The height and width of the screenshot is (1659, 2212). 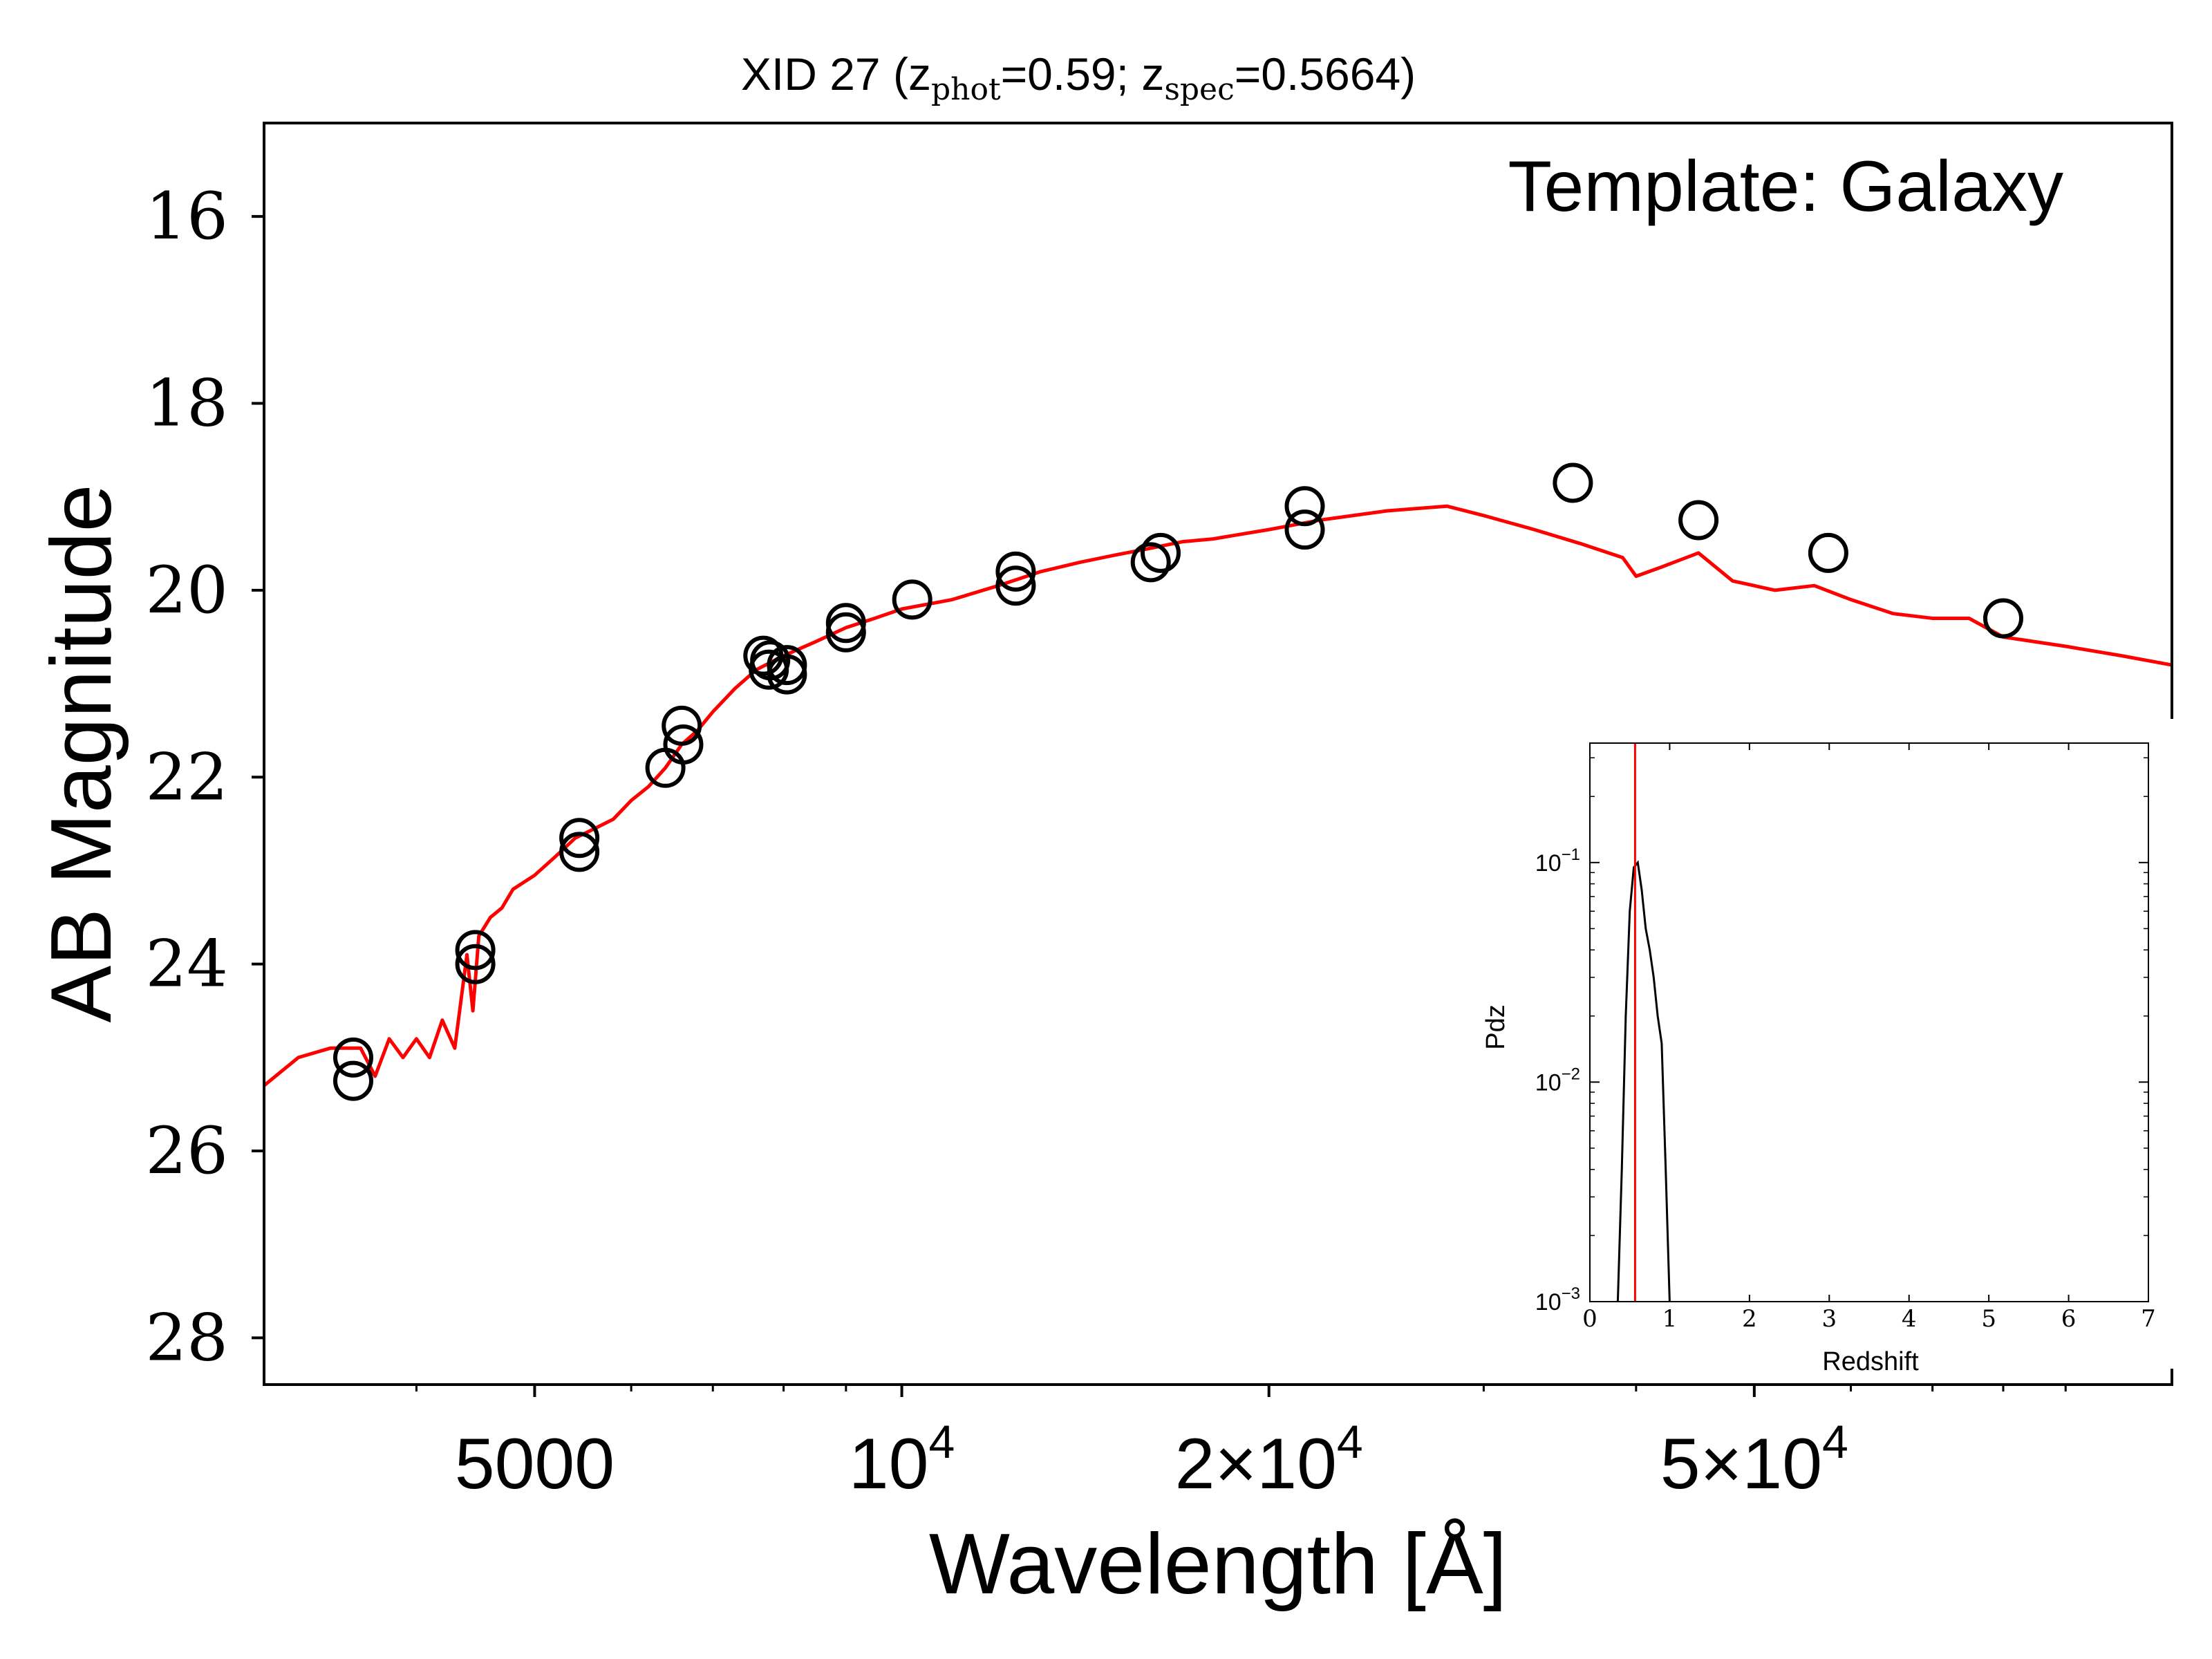 I want to click on y-tick-label: 18, so click(x=187, y=404).